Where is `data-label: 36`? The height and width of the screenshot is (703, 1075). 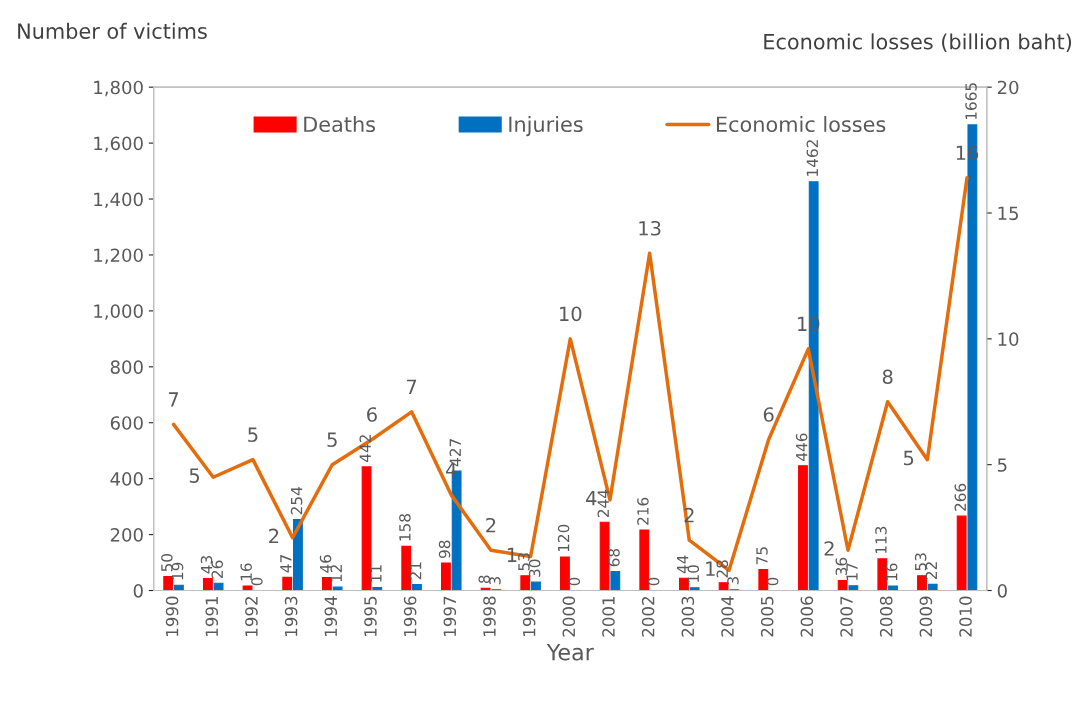
data-label: 36 is located at coordinates (841, 566).